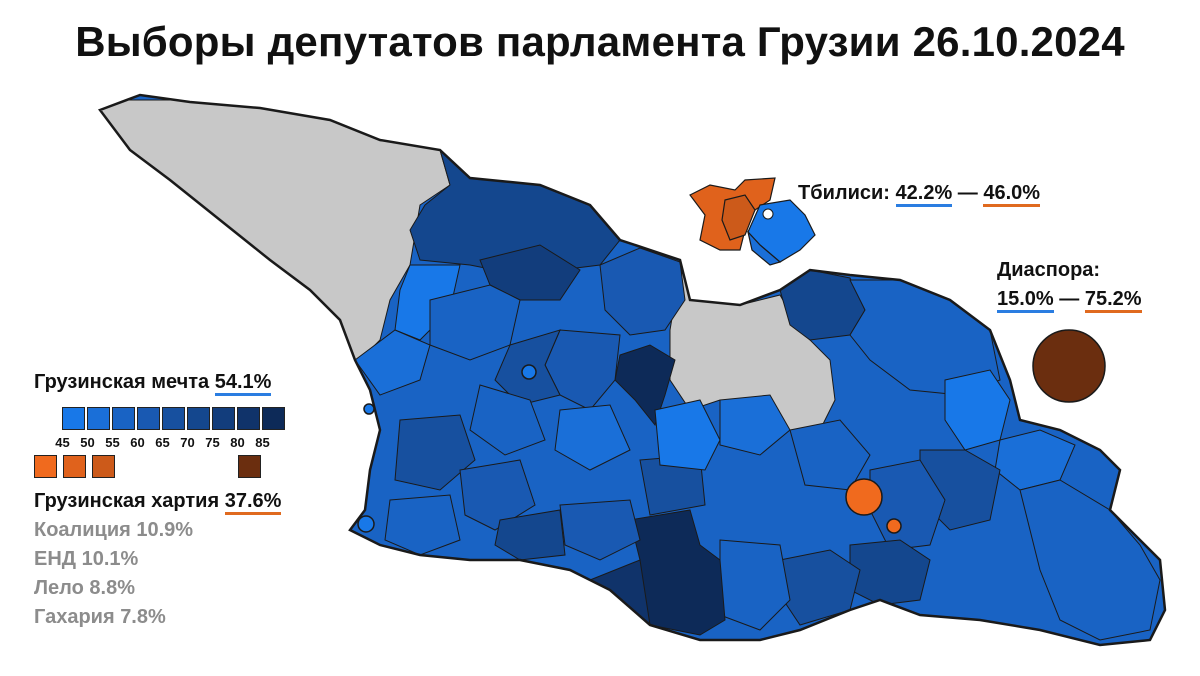 The width and height of the screenshot is (1200, 676). I want to click on legend-ticks: 45 50 55 60 65 70 75 80 85, so click(162, 442).